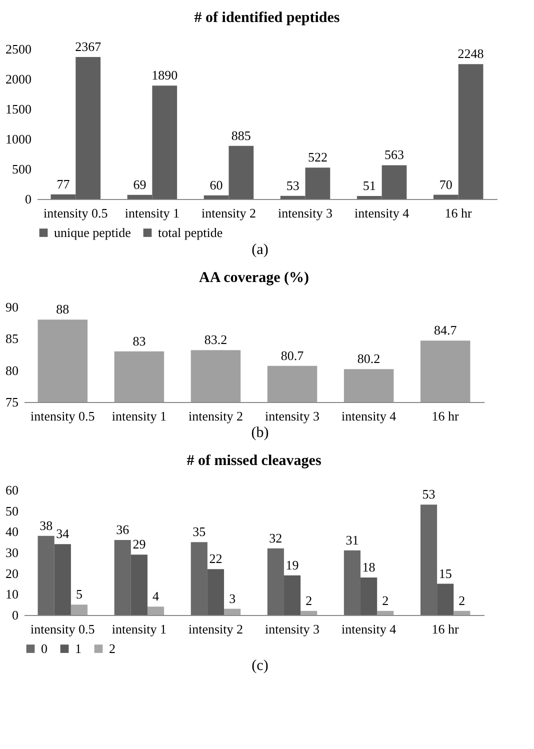  Describe the element at coordinates (267, 18) in the screenshot. I see `chart-title: # of identified peptides` at that location.